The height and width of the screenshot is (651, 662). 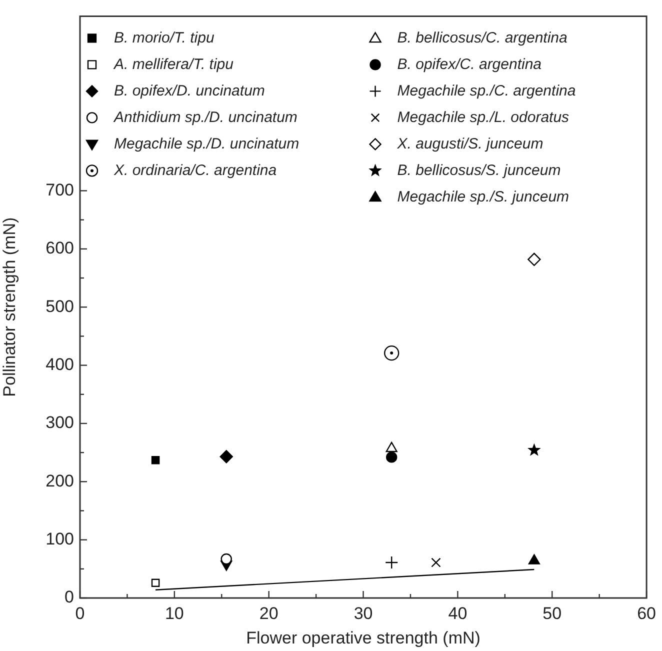 I want to click on x-tick-label: 40, so click(x=458, y=613).